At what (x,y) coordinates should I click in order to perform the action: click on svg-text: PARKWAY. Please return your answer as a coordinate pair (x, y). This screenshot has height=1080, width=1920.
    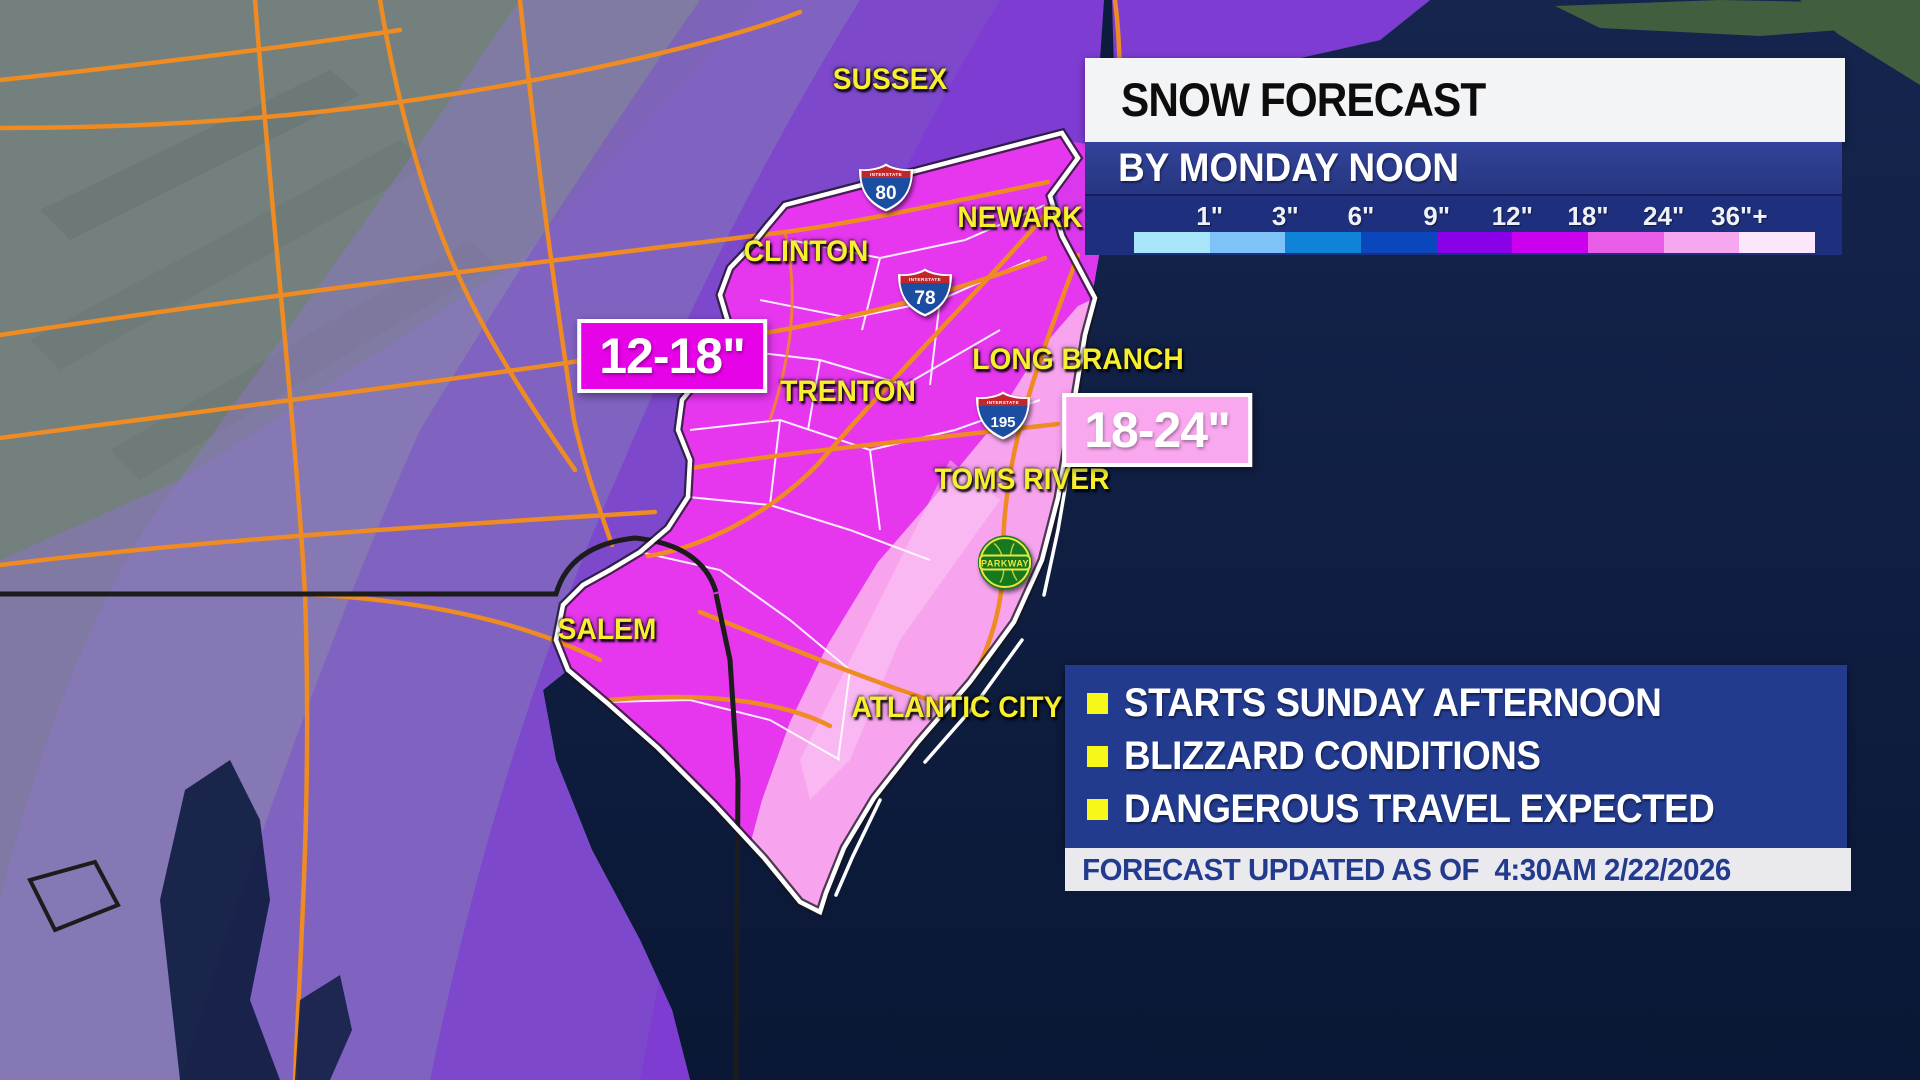
    Looking at the image, I should click on (1005, 564).